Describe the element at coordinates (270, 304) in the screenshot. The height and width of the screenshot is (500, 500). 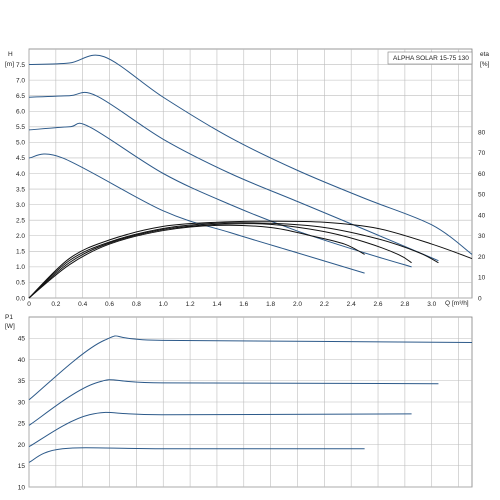
I see `x-tick-label: 1.8` at that location.